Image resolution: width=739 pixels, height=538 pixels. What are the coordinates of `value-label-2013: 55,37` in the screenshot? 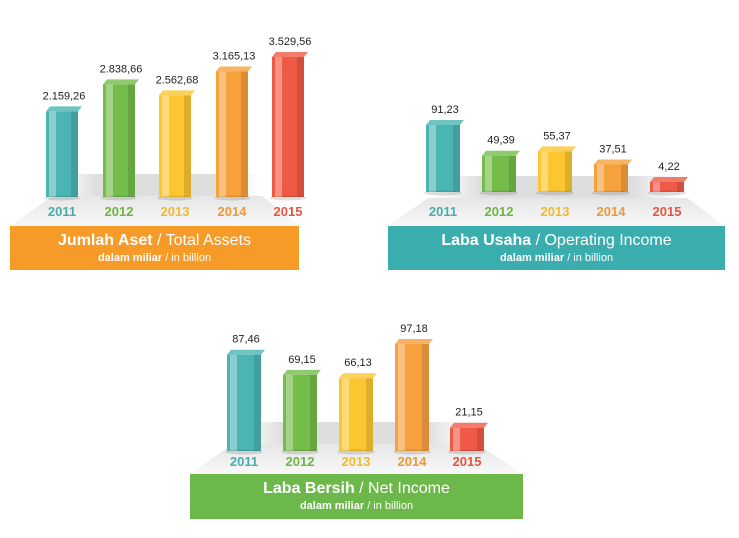 It's located at (557, 136).